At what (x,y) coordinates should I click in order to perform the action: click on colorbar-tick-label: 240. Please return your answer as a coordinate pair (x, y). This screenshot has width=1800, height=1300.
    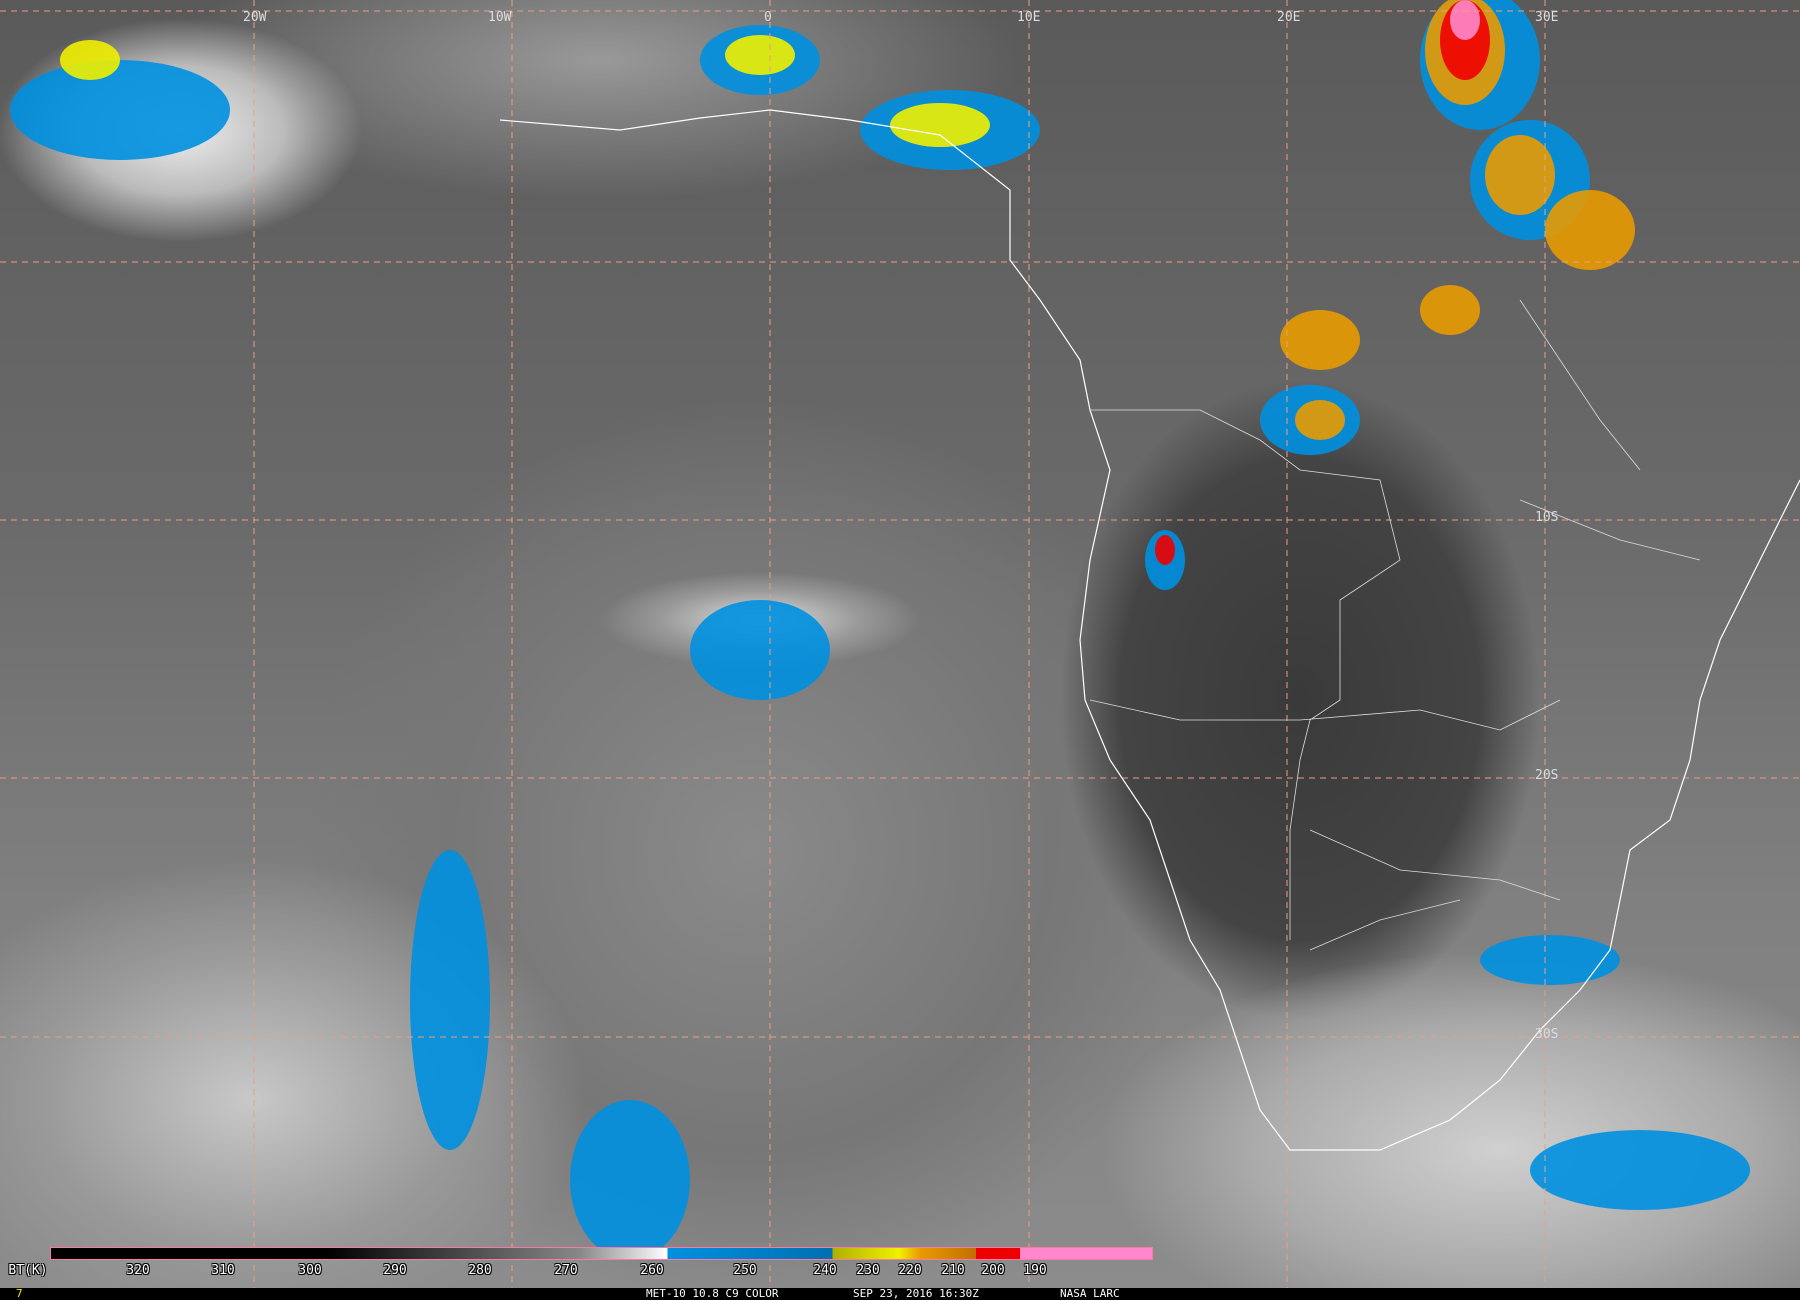
    Looking at the image, I should click on (825, 1270).